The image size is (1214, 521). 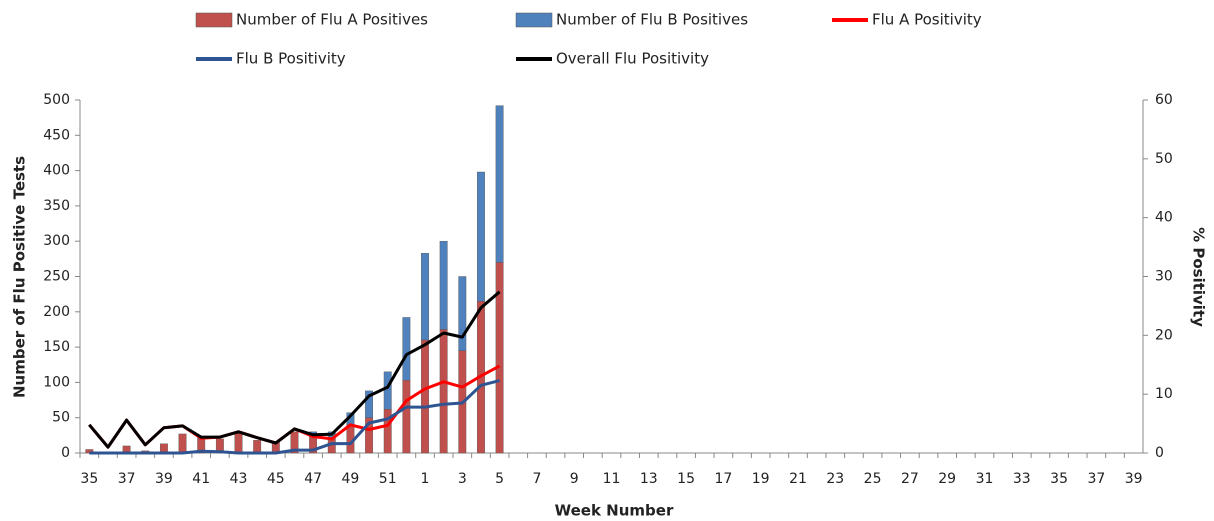 What do you see at coordinates (1164, 100) in the screenshot?
I see `y2-tick-label: 60` at bounding box center [1164, 100].